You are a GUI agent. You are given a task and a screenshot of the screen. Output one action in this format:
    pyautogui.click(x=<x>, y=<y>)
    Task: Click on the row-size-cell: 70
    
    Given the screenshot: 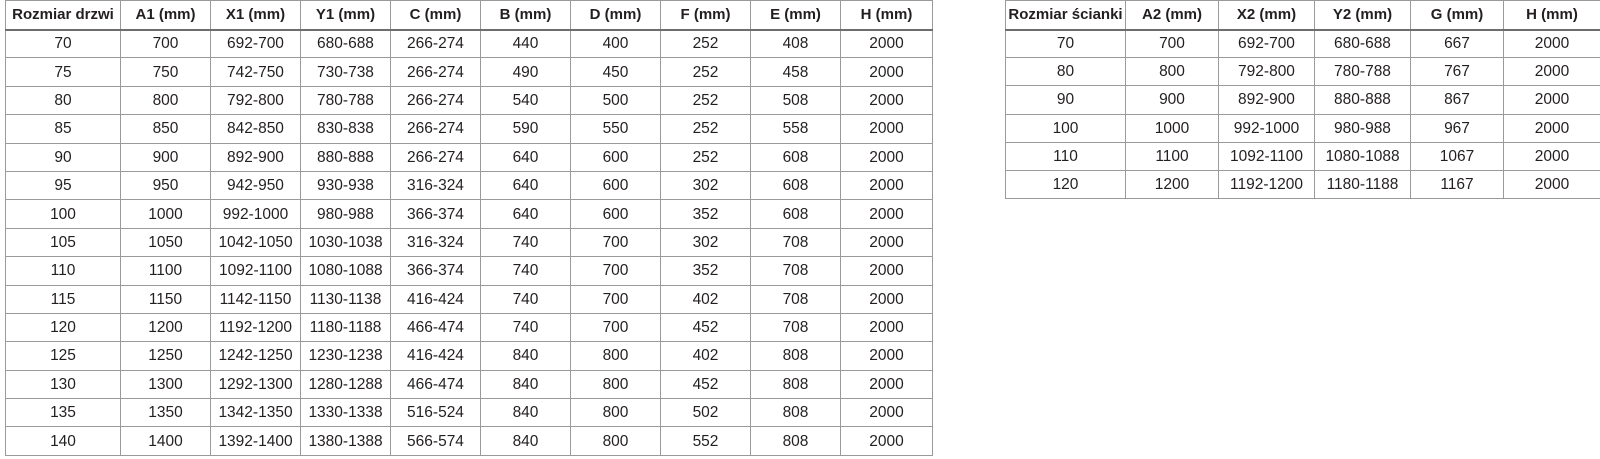 What is the action you would take?
    pyautogui.click(x=63, y=43)
    